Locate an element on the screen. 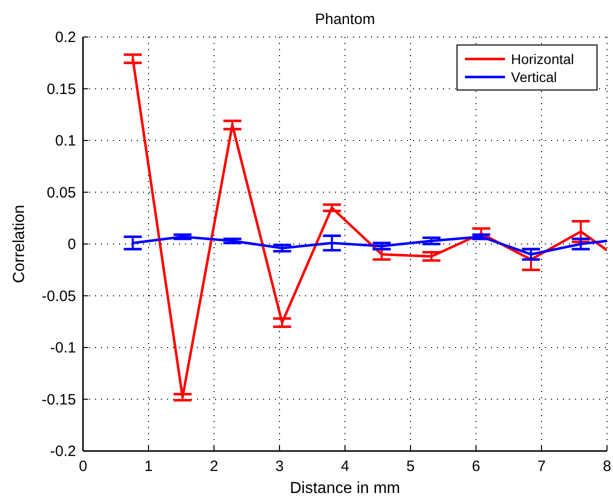 The image size is (613, 501). x-tick-label: 0 is located at coordinates (83, 466).